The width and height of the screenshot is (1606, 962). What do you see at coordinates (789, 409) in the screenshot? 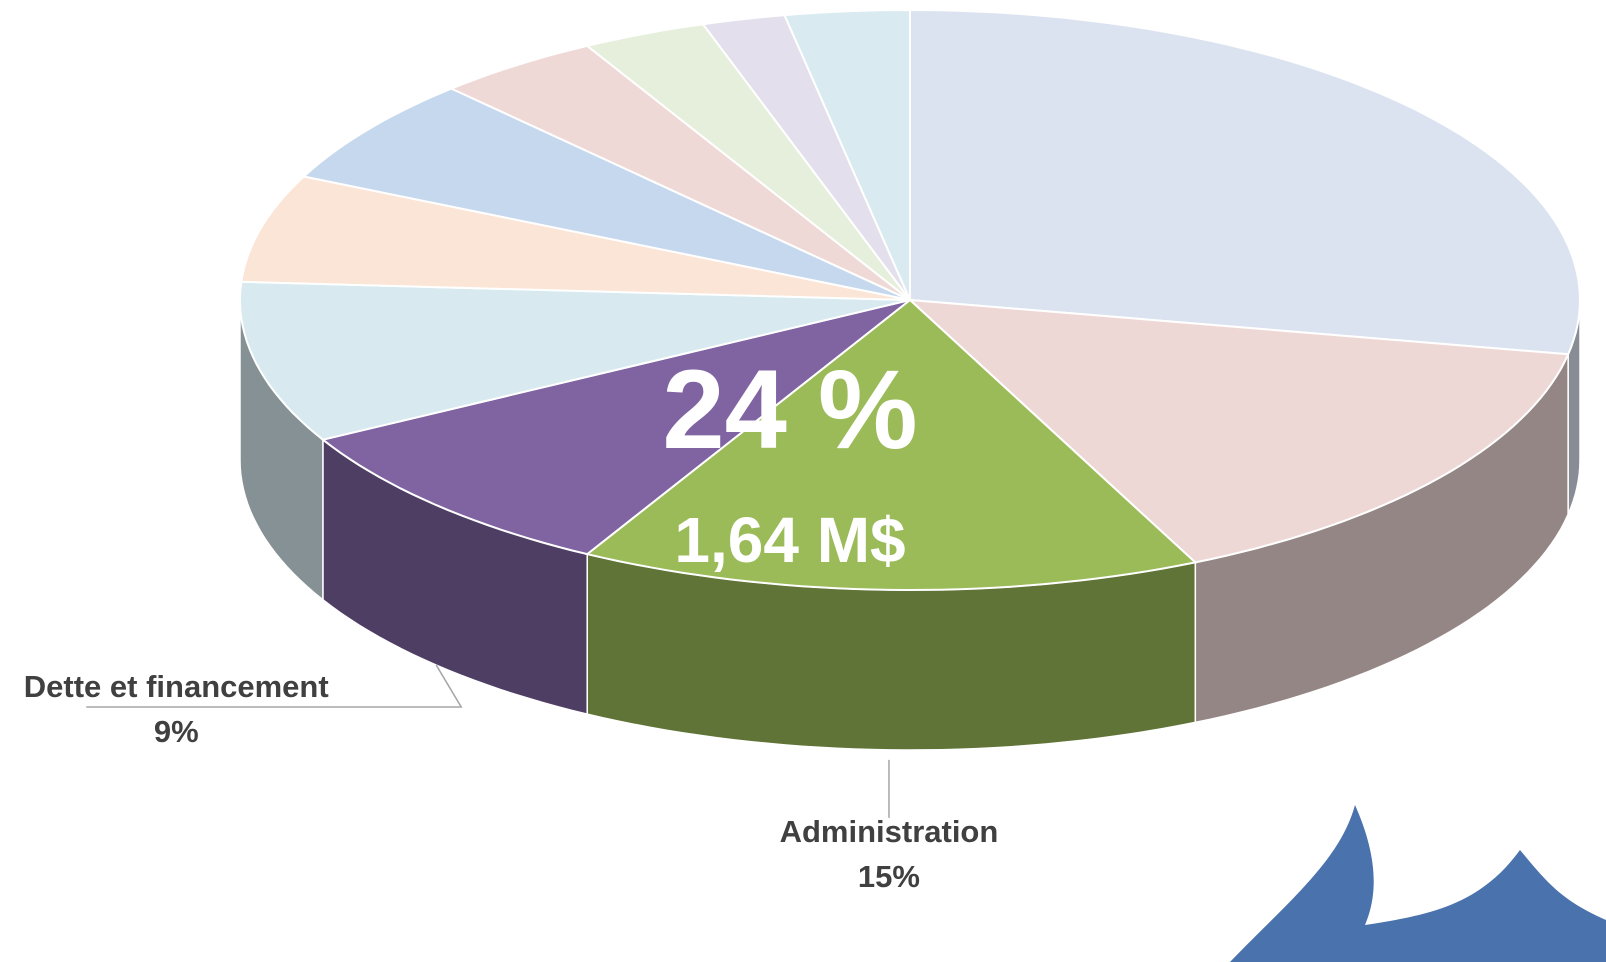
I see `annotation-percent: 24 %` at bounding box center [789, 409].